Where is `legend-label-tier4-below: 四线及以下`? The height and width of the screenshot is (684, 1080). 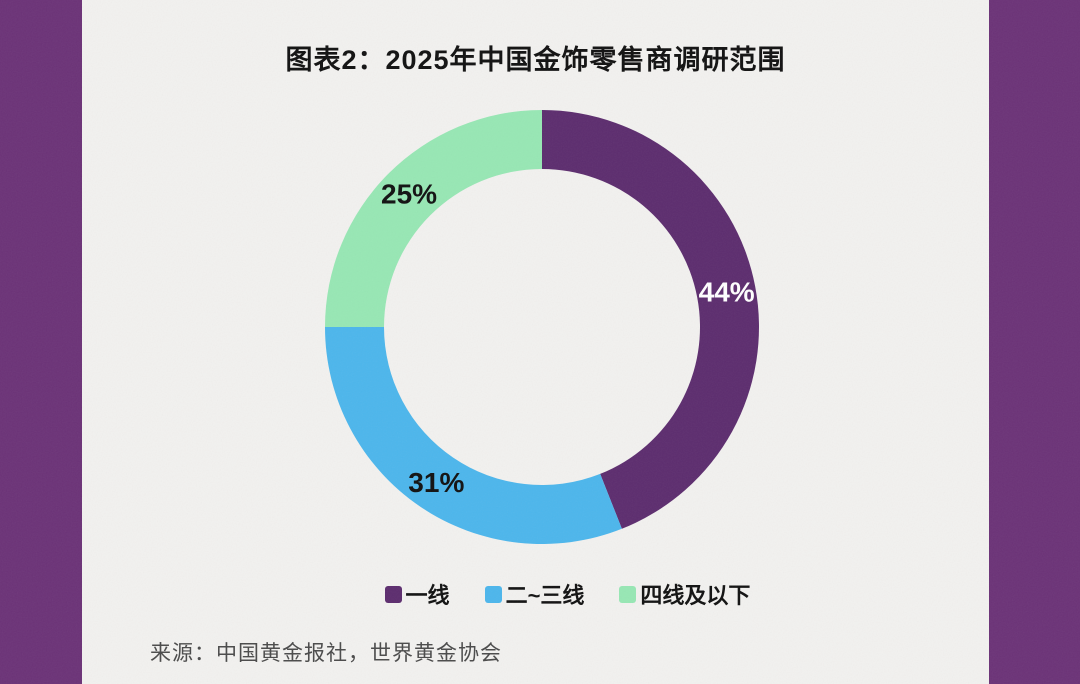
legend-label-tier4-below: 四线及以下 is located at coordinates (695, 595).